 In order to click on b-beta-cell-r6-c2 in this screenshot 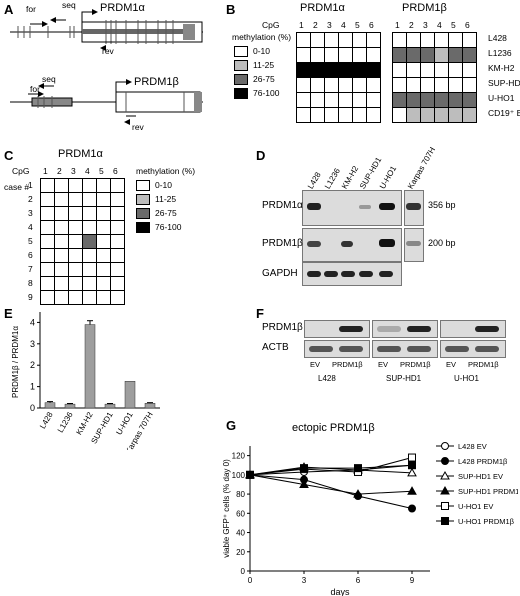, I will do `click(413, 115)`.